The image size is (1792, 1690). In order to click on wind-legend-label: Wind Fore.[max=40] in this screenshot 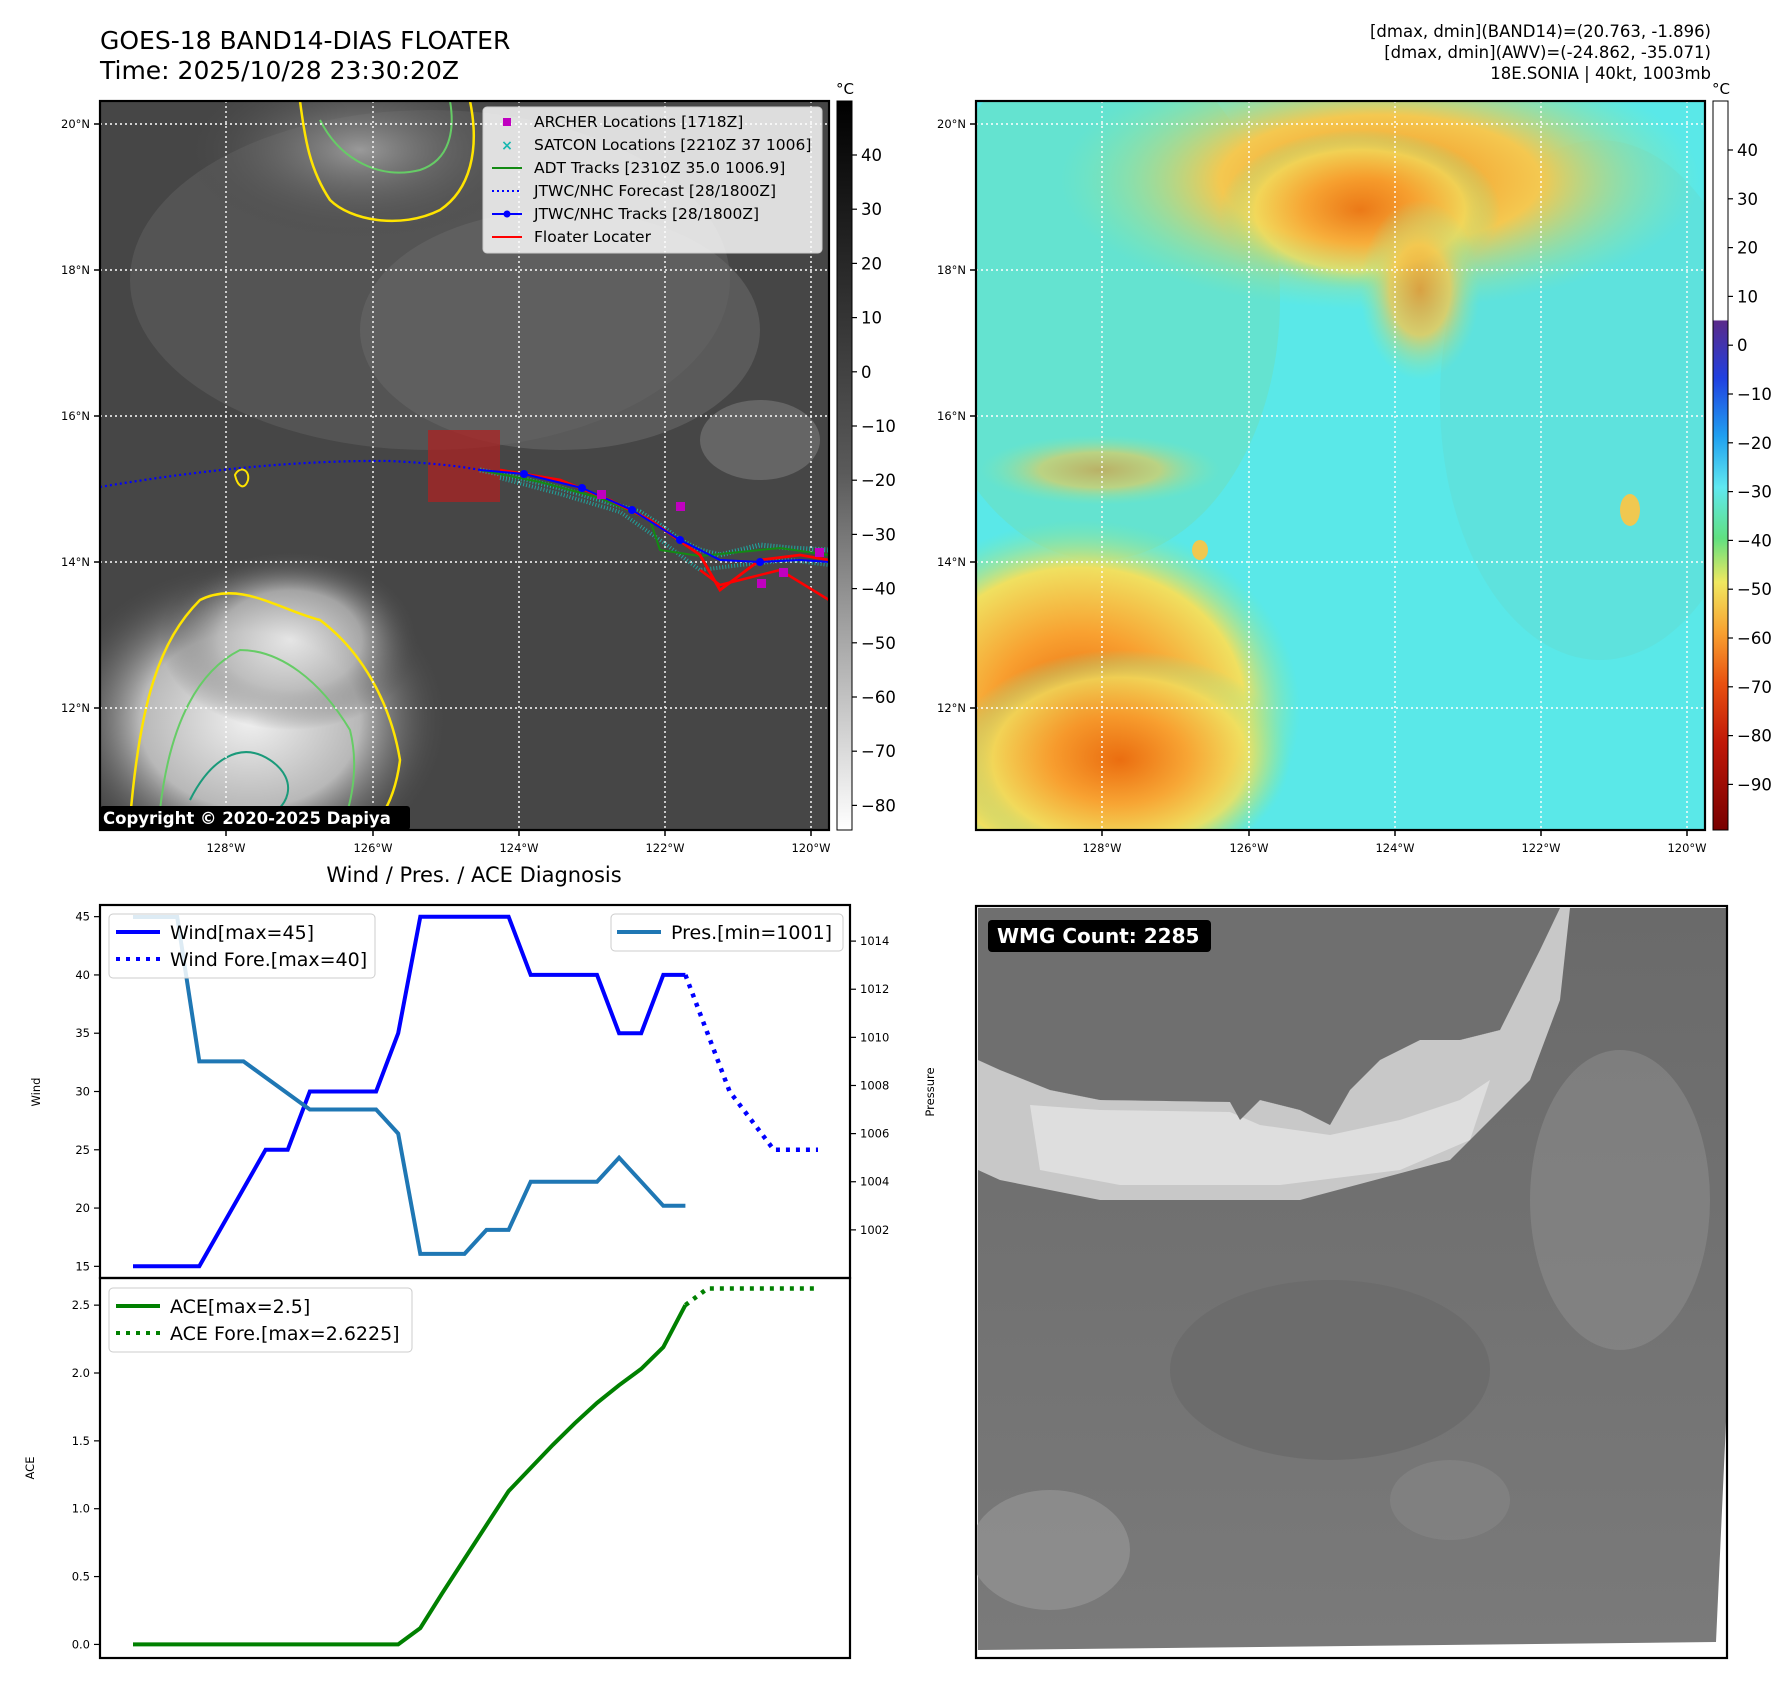, I will do `click(268, 960)`.